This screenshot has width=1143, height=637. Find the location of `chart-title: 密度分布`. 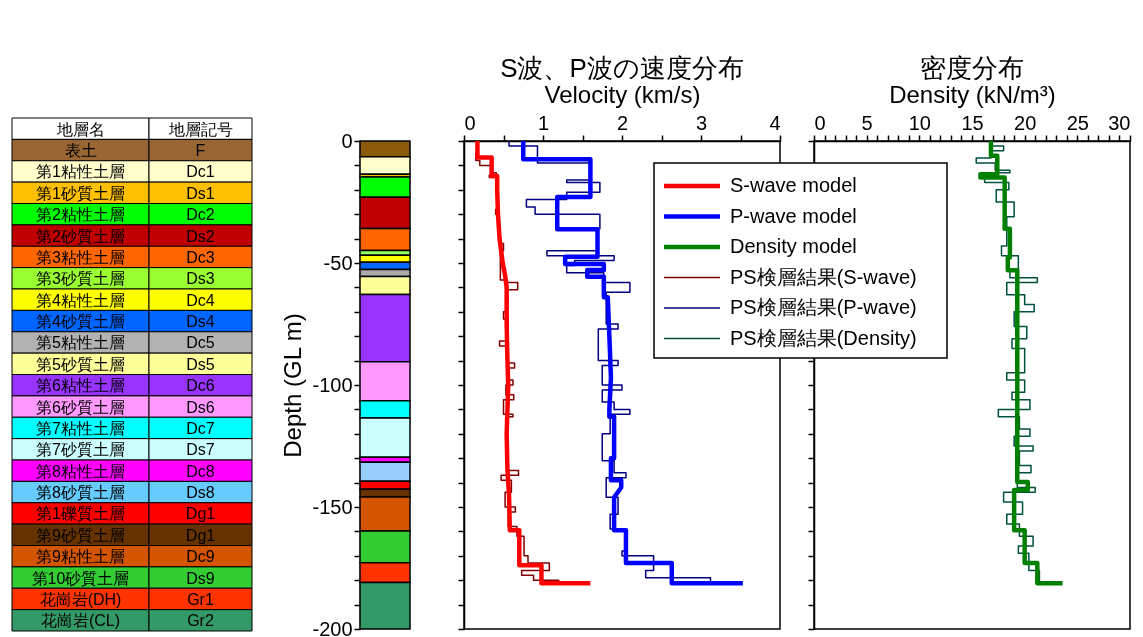

chart-title: 密度分布 is located at coordinates (972, 68).